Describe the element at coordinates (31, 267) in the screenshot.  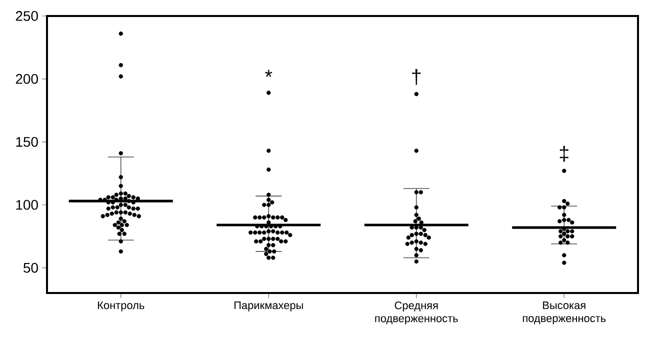
I see `y-tick-label: 50` at that location.